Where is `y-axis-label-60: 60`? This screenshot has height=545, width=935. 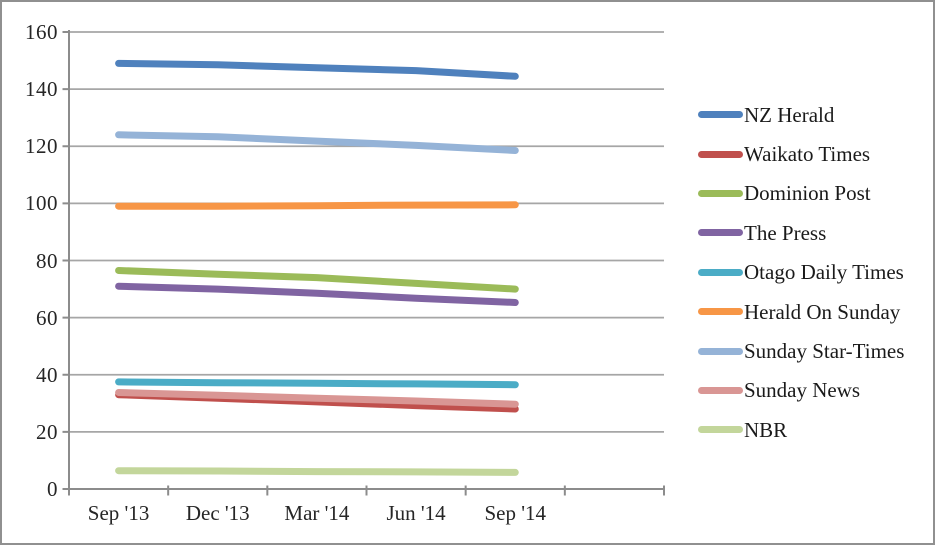 y-axis-label-60: 60 is located at coordinates (47, 317).